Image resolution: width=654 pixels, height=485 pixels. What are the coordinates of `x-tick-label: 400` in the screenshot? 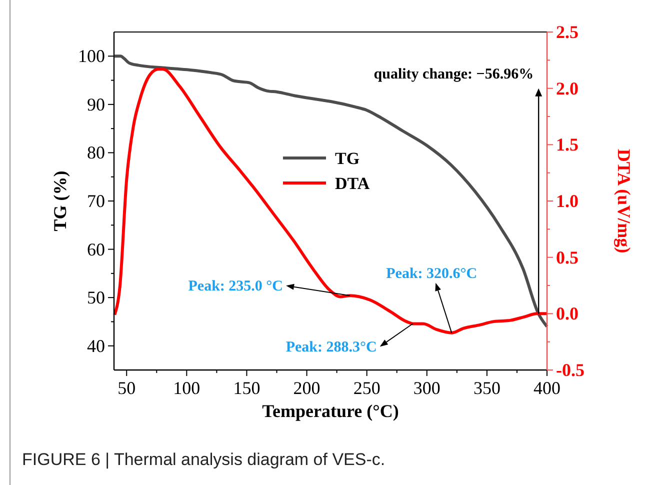 It's located at (547, 388).